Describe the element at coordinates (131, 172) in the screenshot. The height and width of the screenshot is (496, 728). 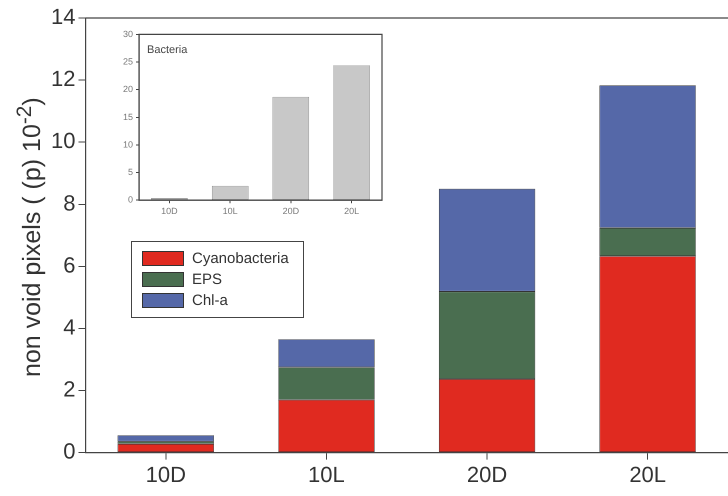
I see `y-tick-label: 5` at that location.